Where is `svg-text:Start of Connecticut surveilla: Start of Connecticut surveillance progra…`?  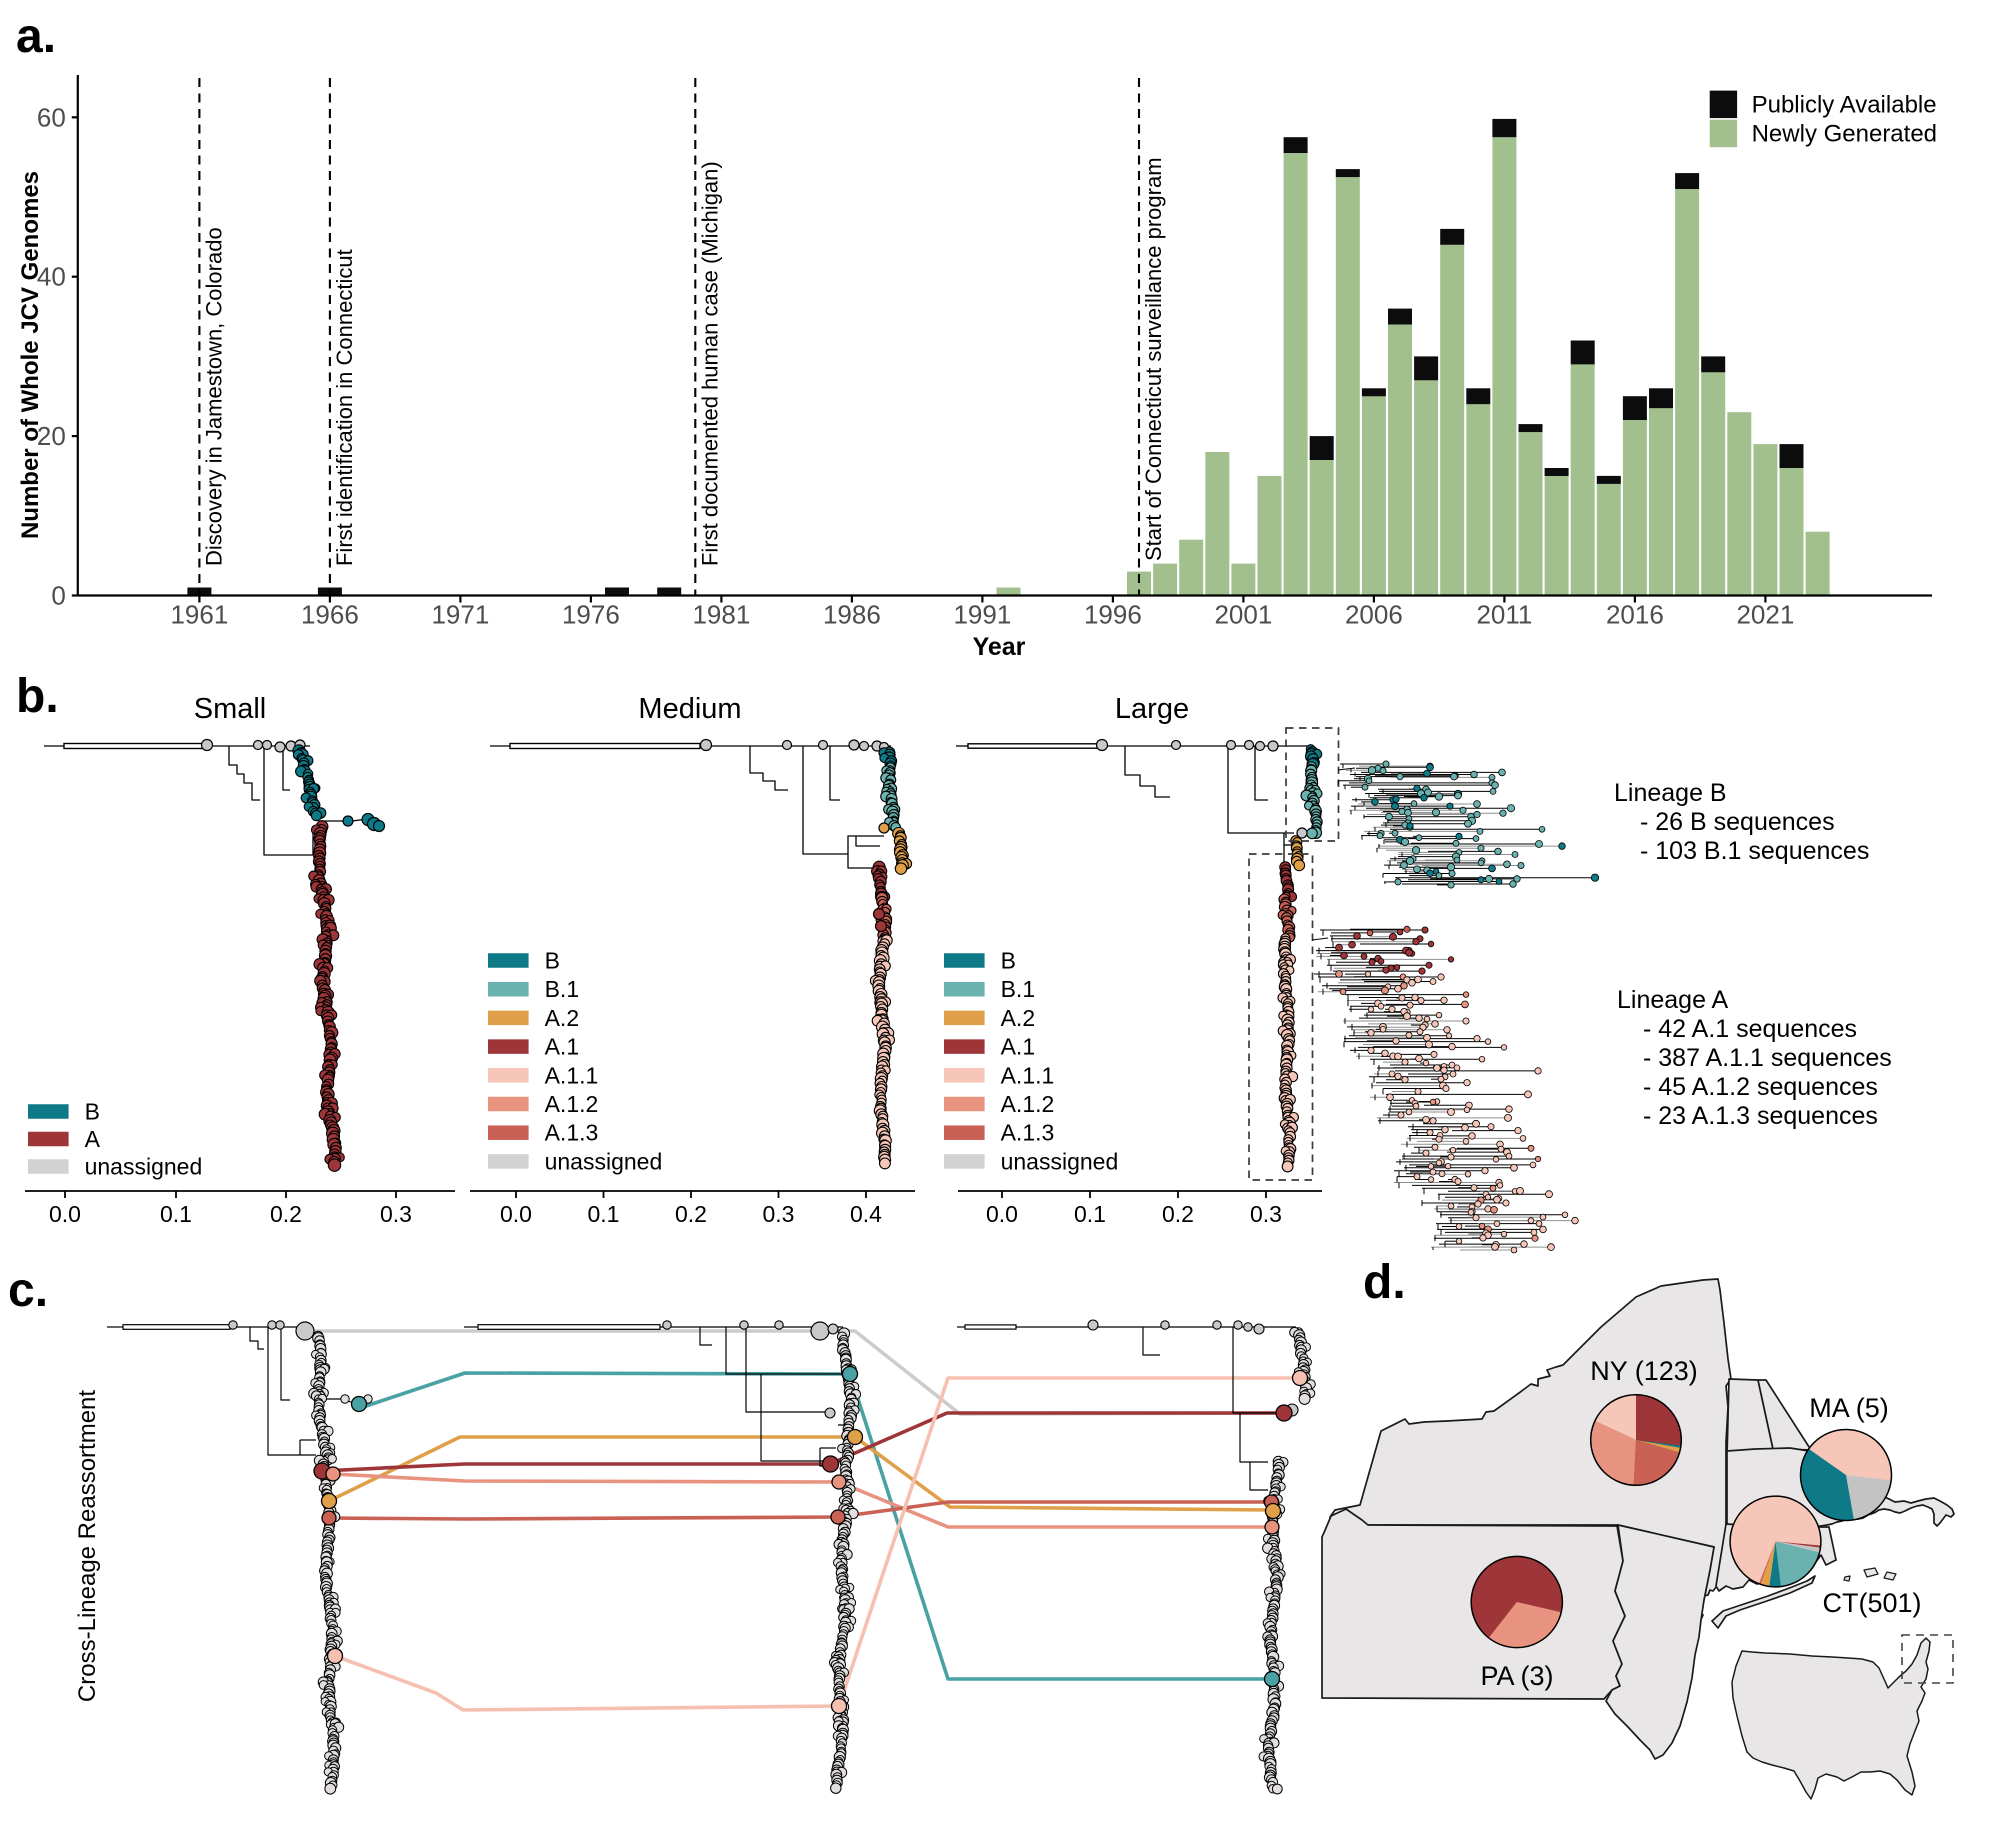 svg-text:Start of Connecticut surveilla: Start of Connecticut surveillance progra… is located at coordinates (1153, 359).